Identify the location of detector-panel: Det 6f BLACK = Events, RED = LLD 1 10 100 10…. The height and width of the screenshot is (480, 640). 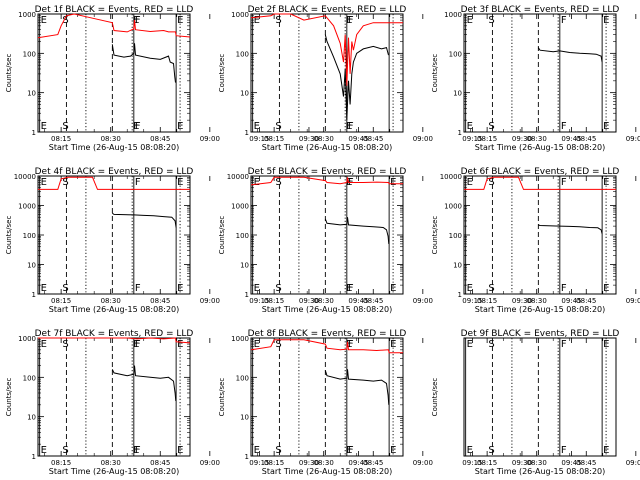
(535, 240).